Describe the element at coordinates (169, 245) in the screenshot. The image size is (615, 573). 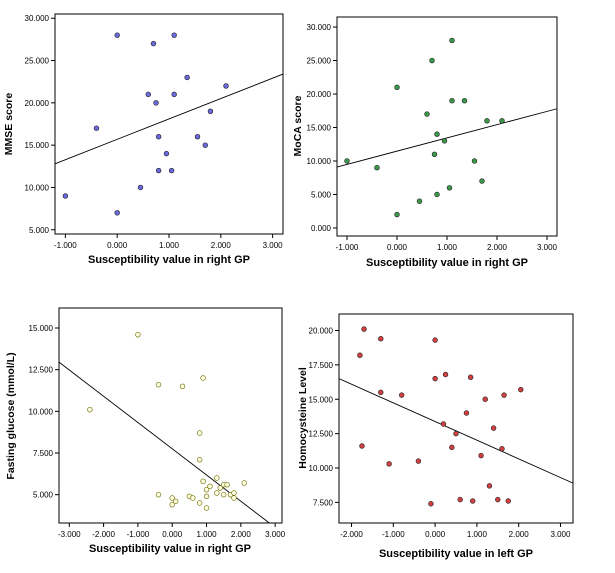
I see `x-tick-label: 1.000` at that location.